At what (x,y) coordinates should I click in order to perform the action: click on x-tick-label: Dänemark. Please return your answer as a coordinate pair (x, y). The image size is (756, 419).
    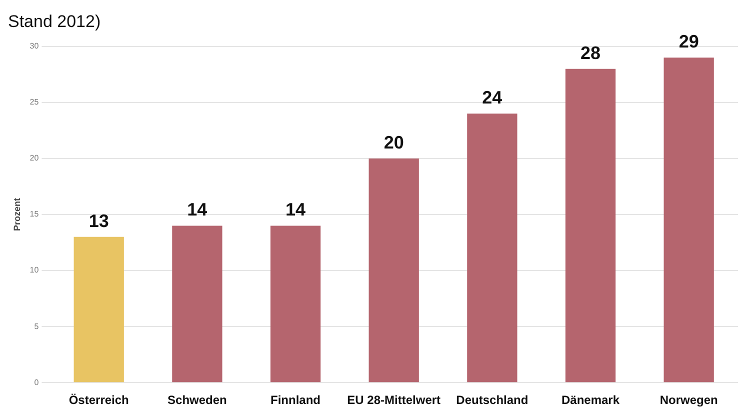
    Looking at the image, I should click on (590, 400).